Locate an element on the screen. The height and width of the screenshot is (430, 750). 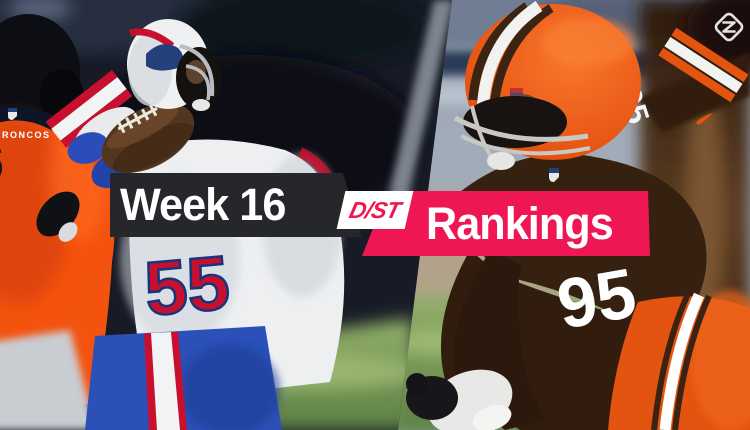
bills-logo-streak is located at coordinates (152, 38).